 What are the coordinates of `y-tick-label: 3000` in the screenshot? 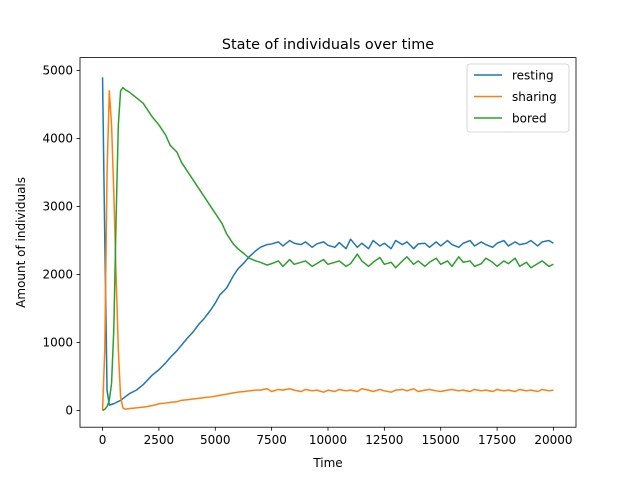 It's located at (57, 207).